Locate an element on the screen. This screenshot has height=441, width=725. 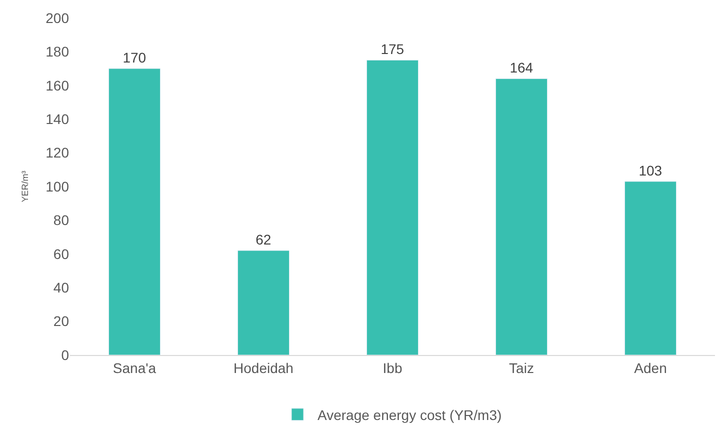
y-tick-label: 0 is located at coordinates (65, 354).